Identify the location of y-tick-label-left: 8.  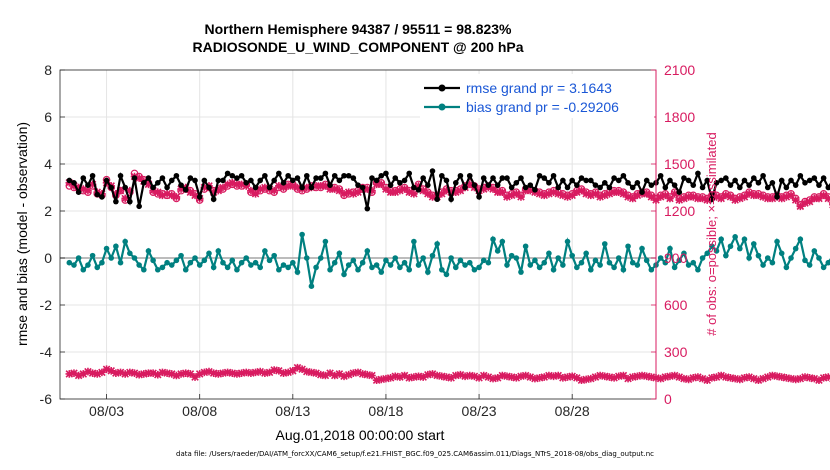
(48, 70).